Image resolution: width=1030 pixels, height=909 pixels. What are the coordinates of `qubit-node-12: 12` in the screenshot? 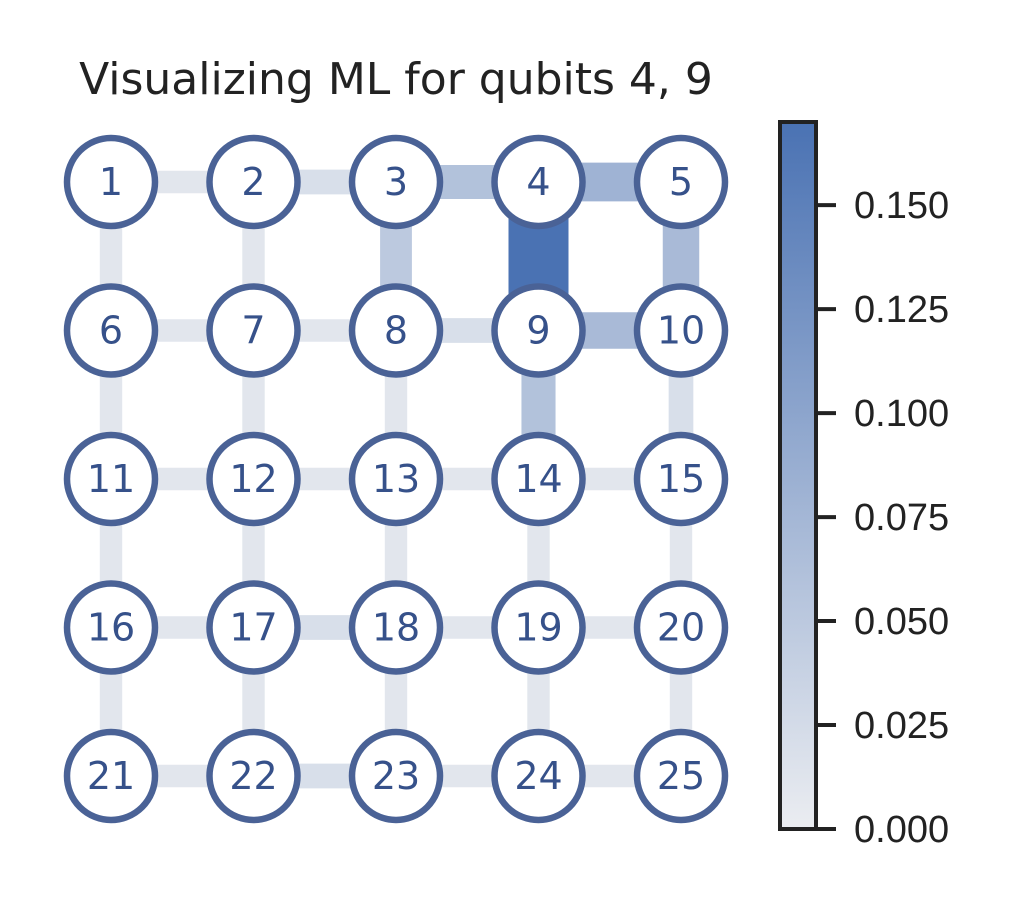 It's located at (253, 479).